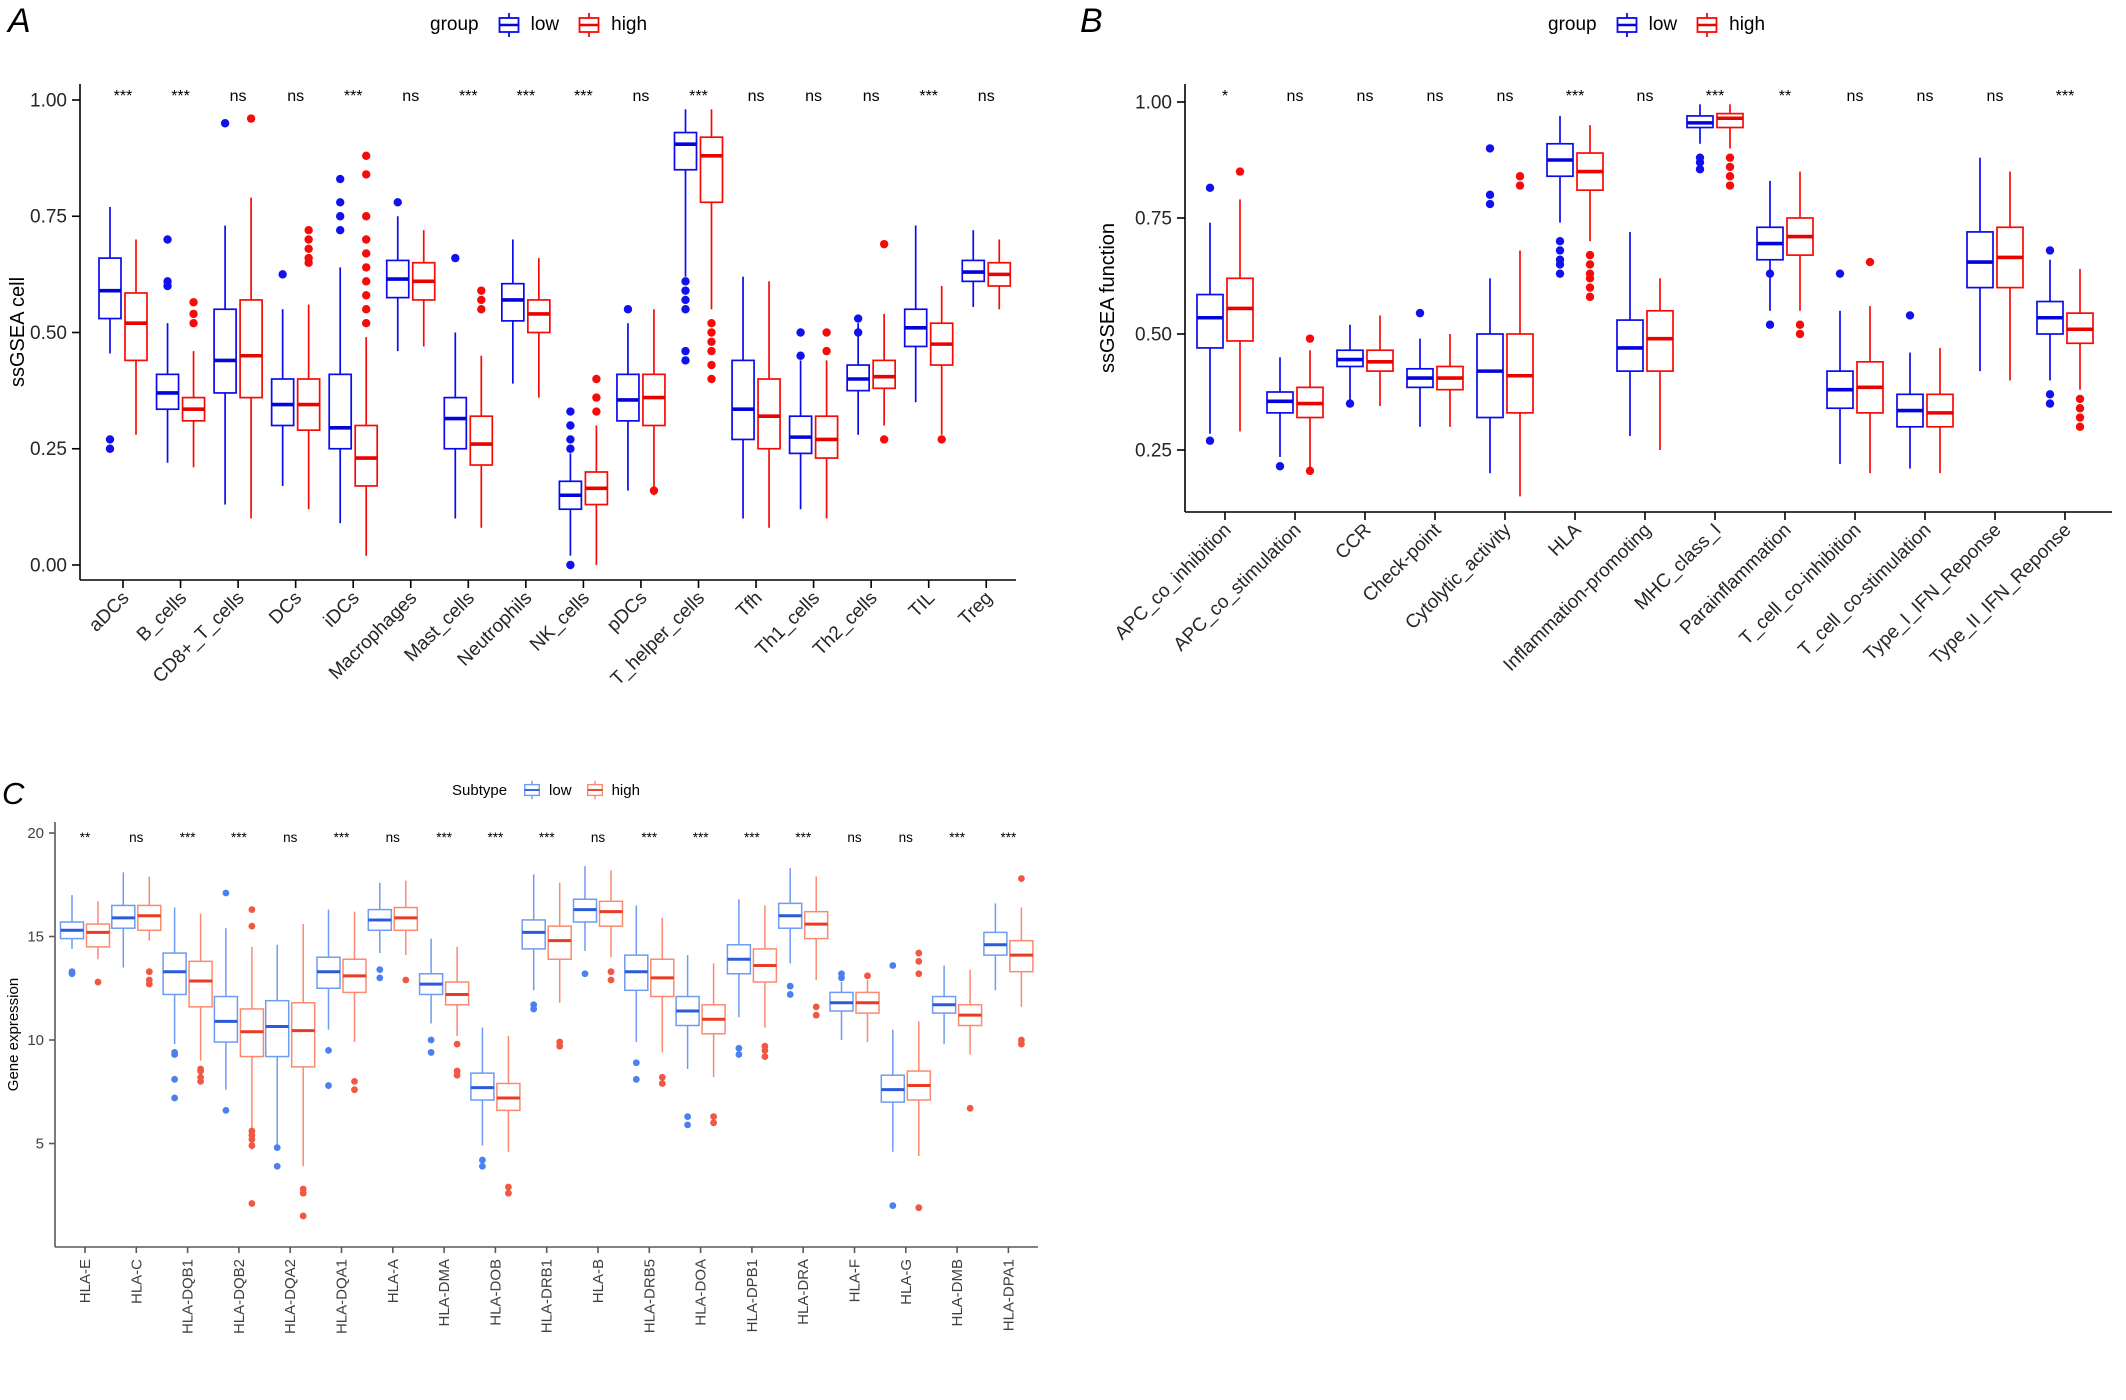  What do you see at coordinates (711, 246) in the screenshot?
I see `box-T_helper_cells-high` at bounding box center [711, 246].